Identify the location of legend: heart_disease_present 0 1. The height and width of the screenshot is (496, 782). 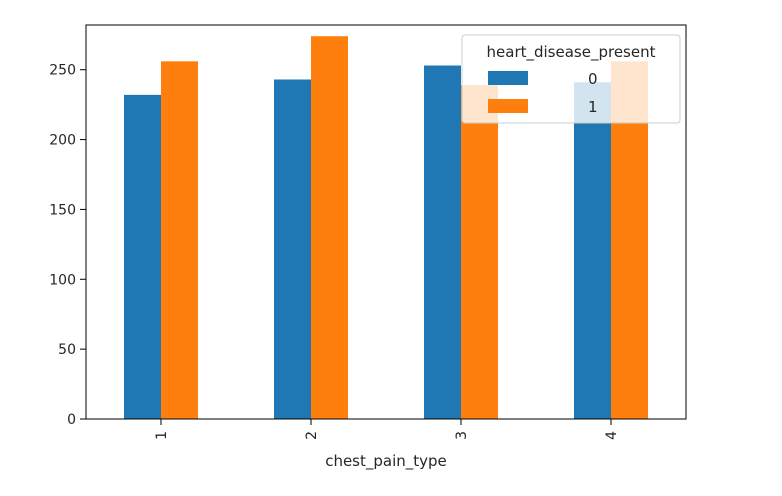
(571, 79).